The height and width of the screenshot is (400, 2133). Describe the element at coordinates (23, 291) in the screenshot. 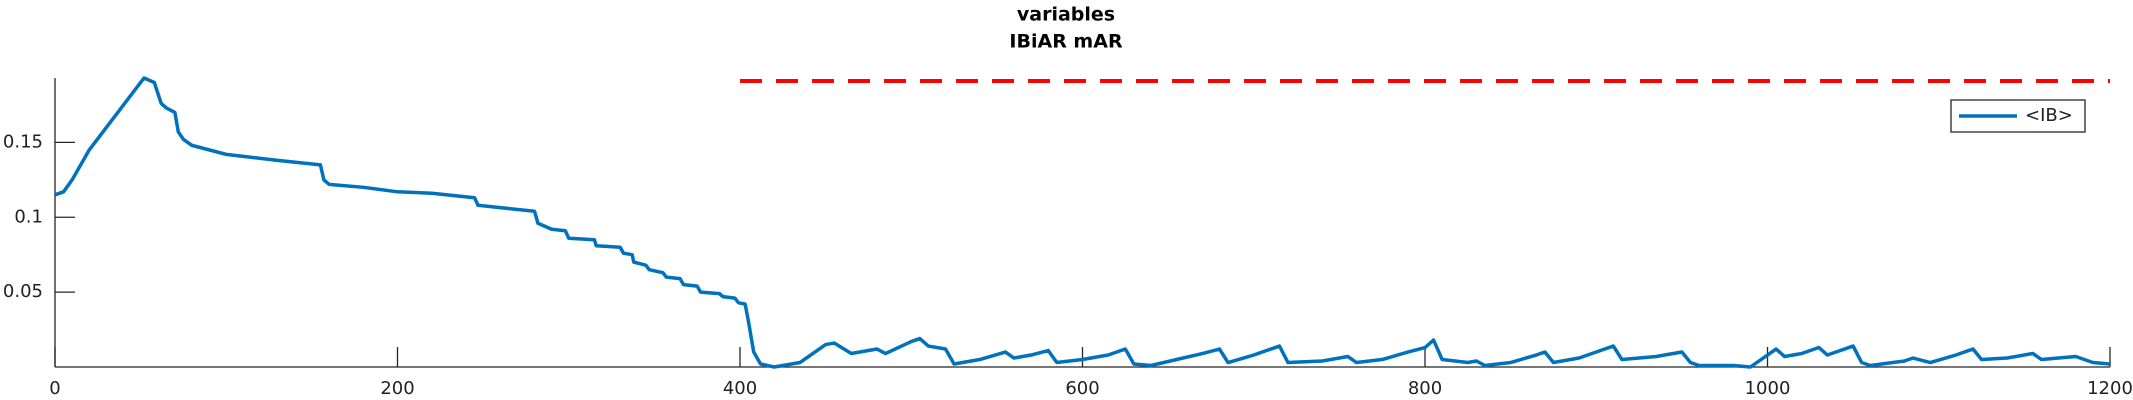

I see `y-tick-label: 0.05` at that location.